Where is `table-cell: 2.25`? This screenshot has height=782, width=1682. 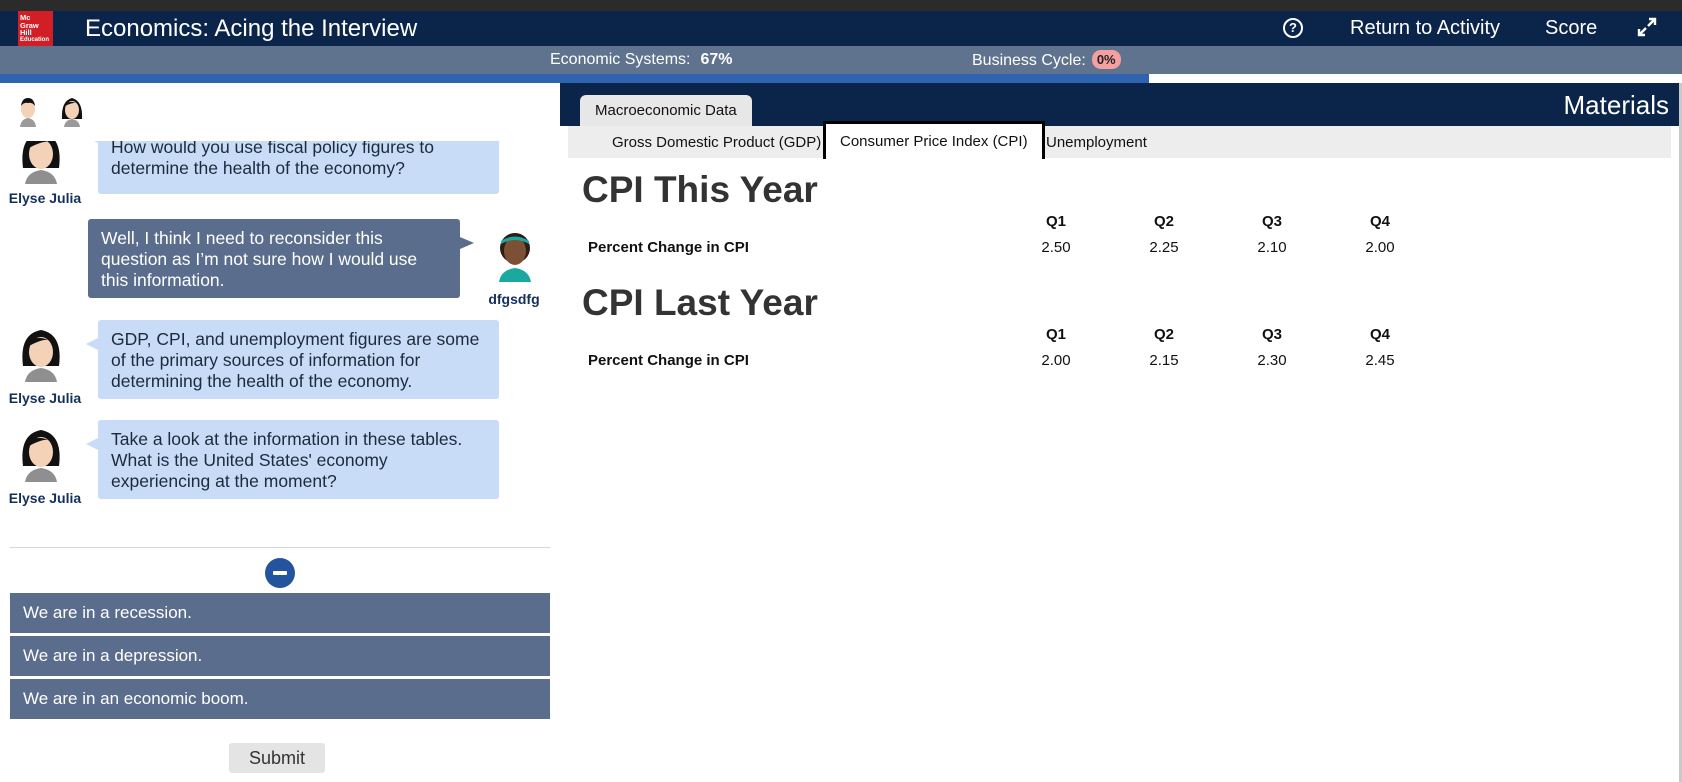
table-cell: 2.25 is located at coordinates (1164, 247).